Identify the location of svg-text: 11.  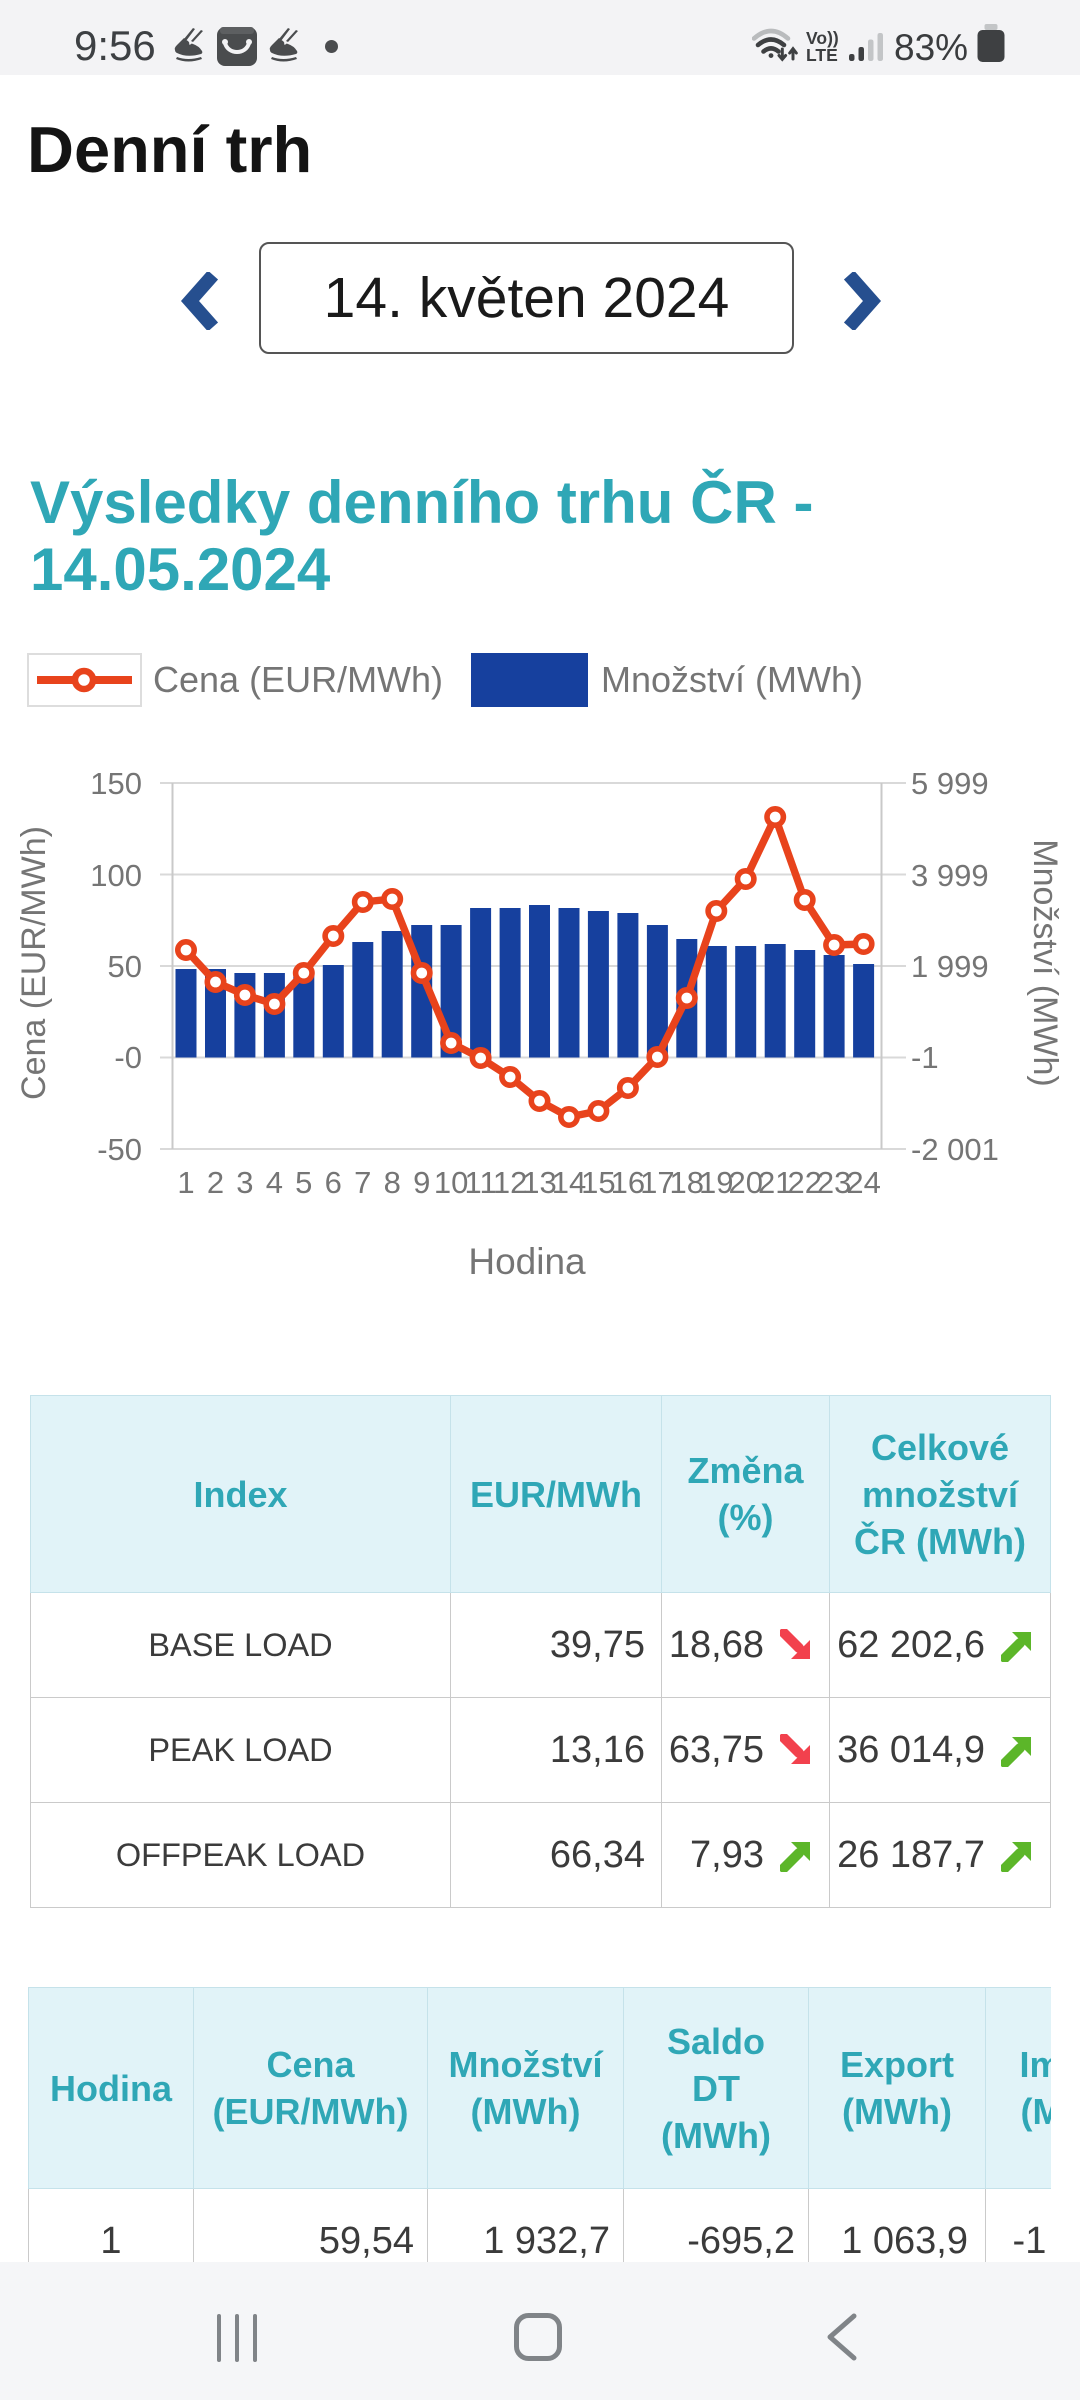
(481, 1182).